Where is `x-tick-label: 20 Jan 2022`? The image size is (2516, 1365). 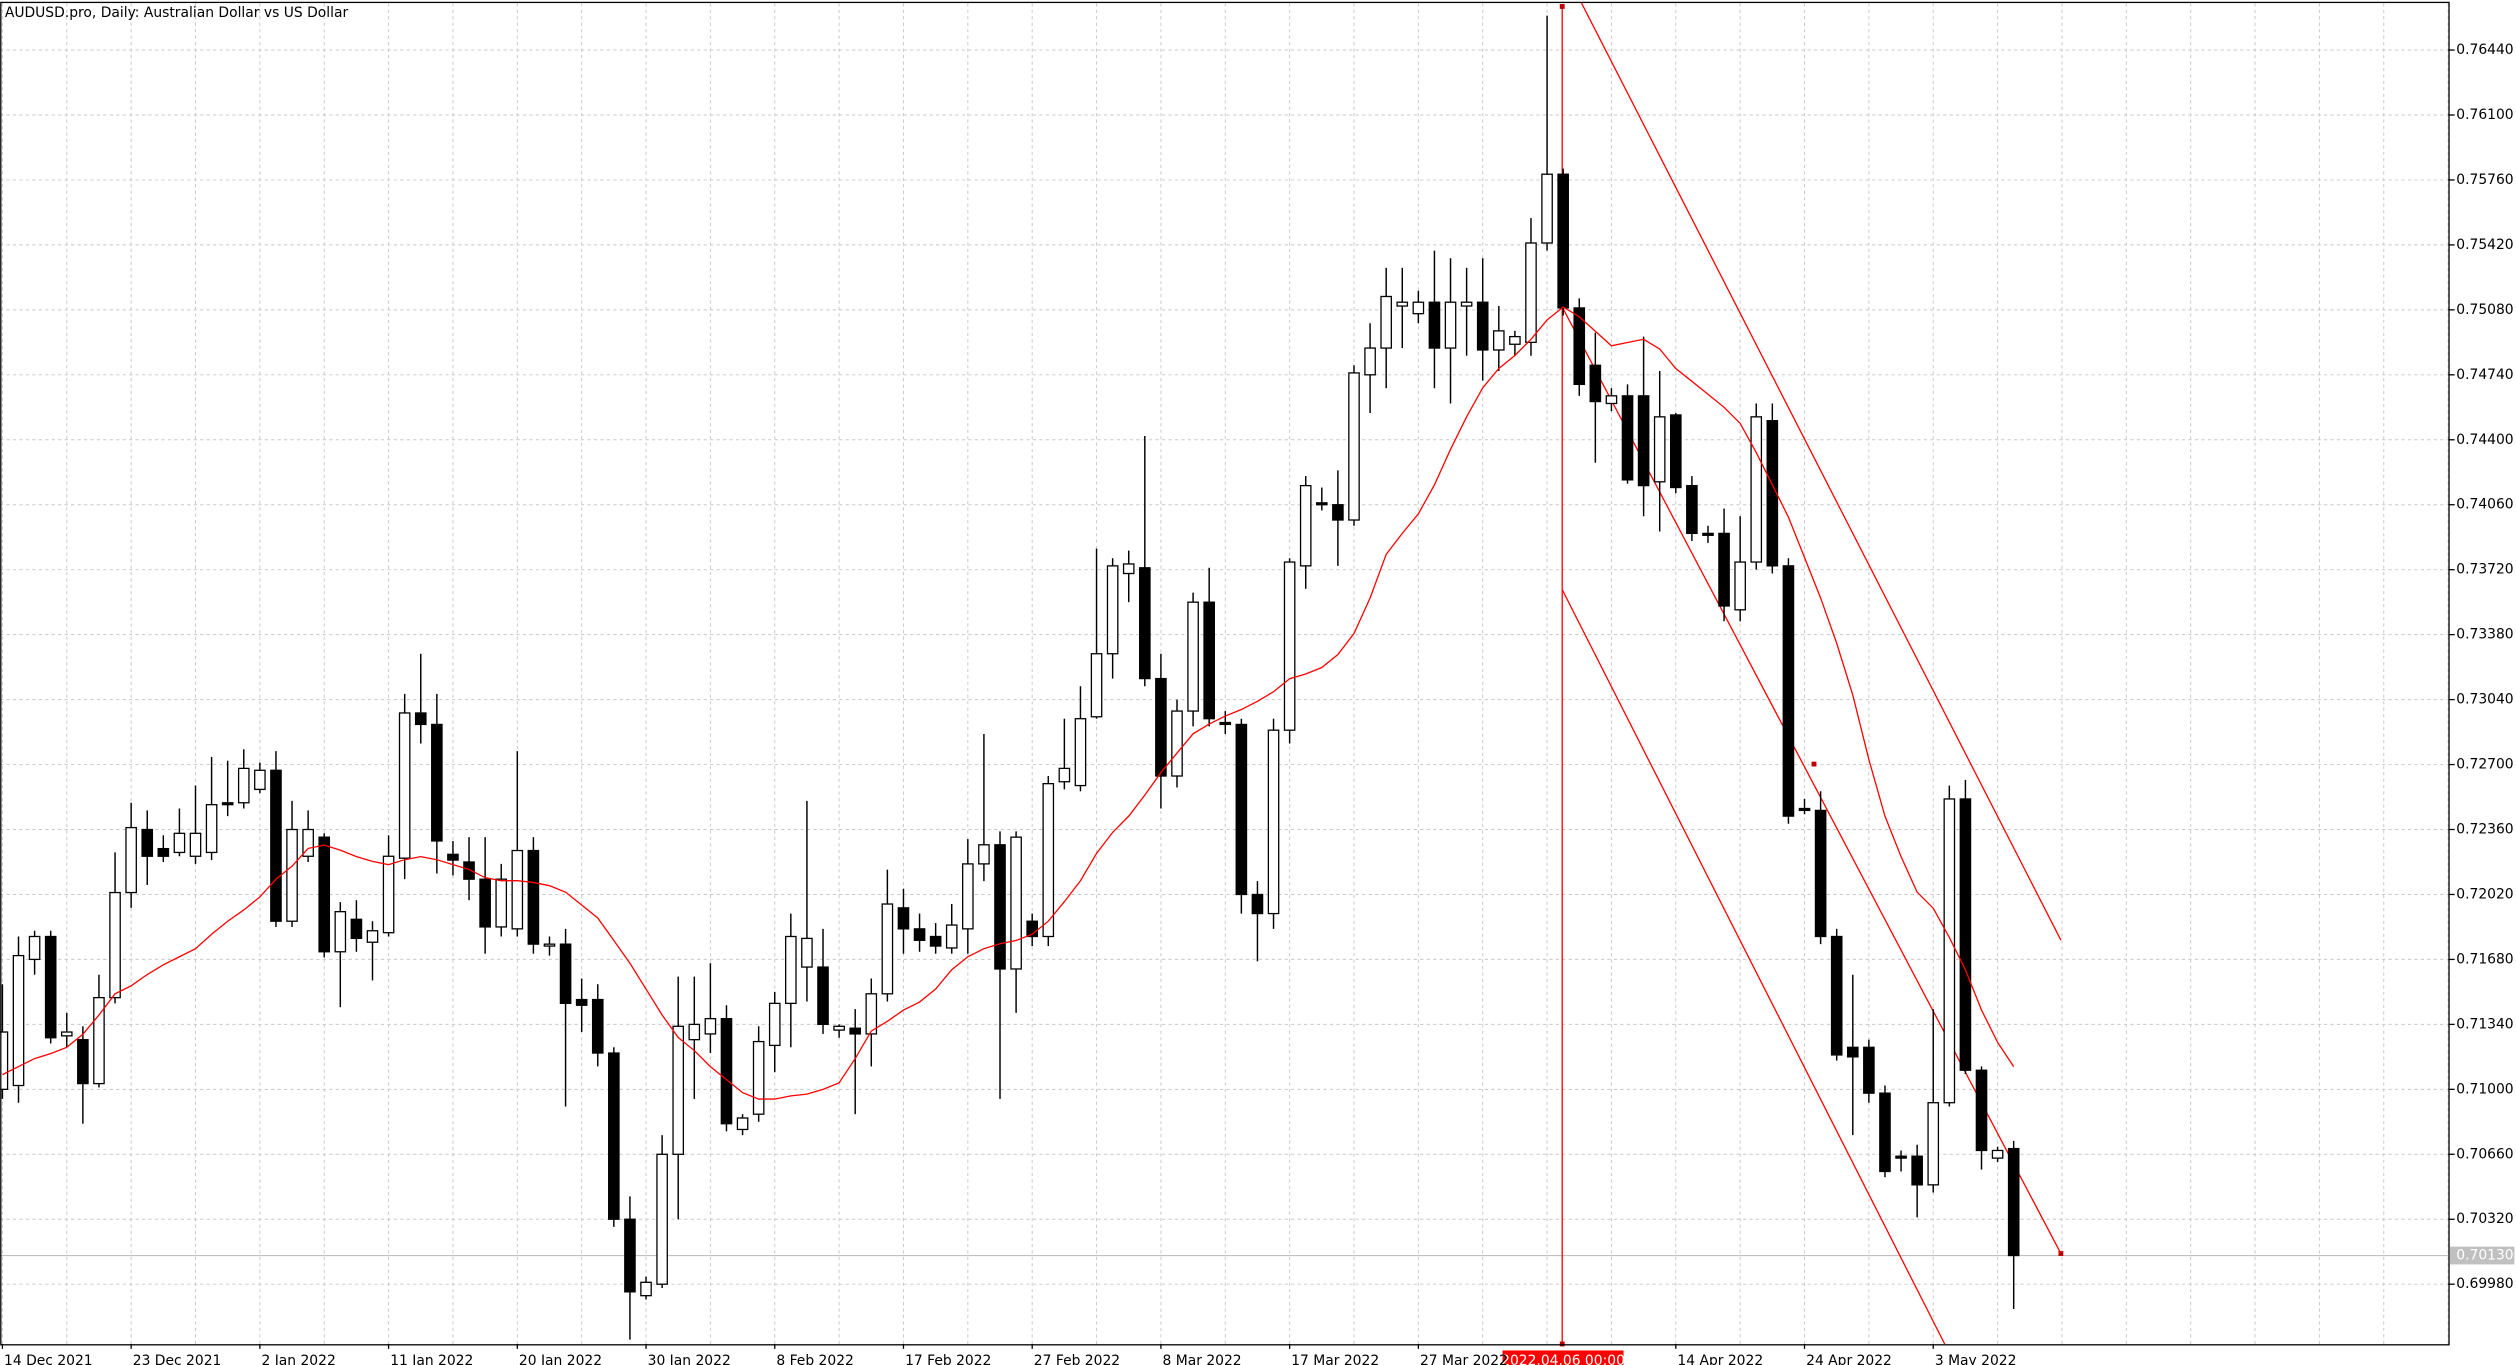
x-tick-label: 20 Jan 2022 is located at coordinates (560, 1359).